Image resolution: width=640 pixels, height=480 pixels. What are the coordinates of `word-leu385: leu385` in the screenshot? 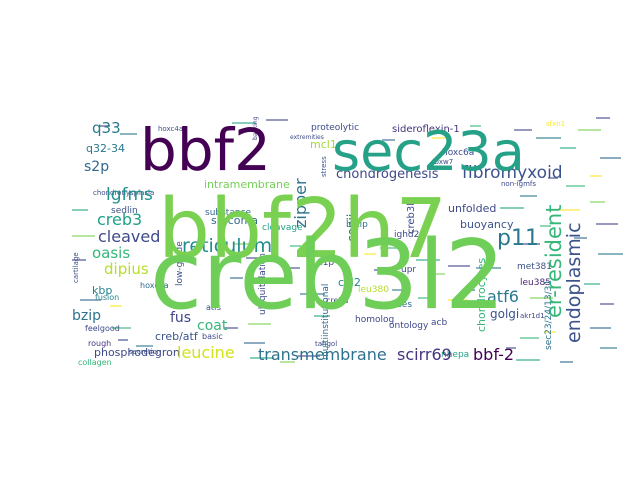 It's located at (535, 283).